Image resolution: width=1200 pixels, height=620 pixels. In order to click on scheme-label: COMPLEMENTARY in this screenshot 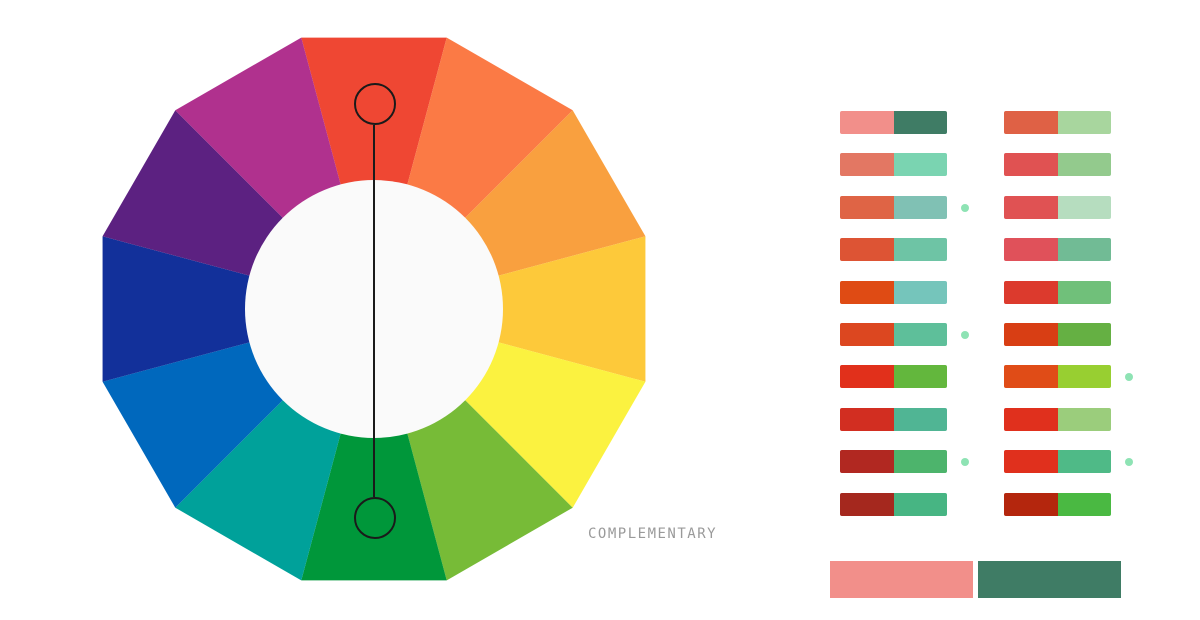, I will do `click(653, 534)`.